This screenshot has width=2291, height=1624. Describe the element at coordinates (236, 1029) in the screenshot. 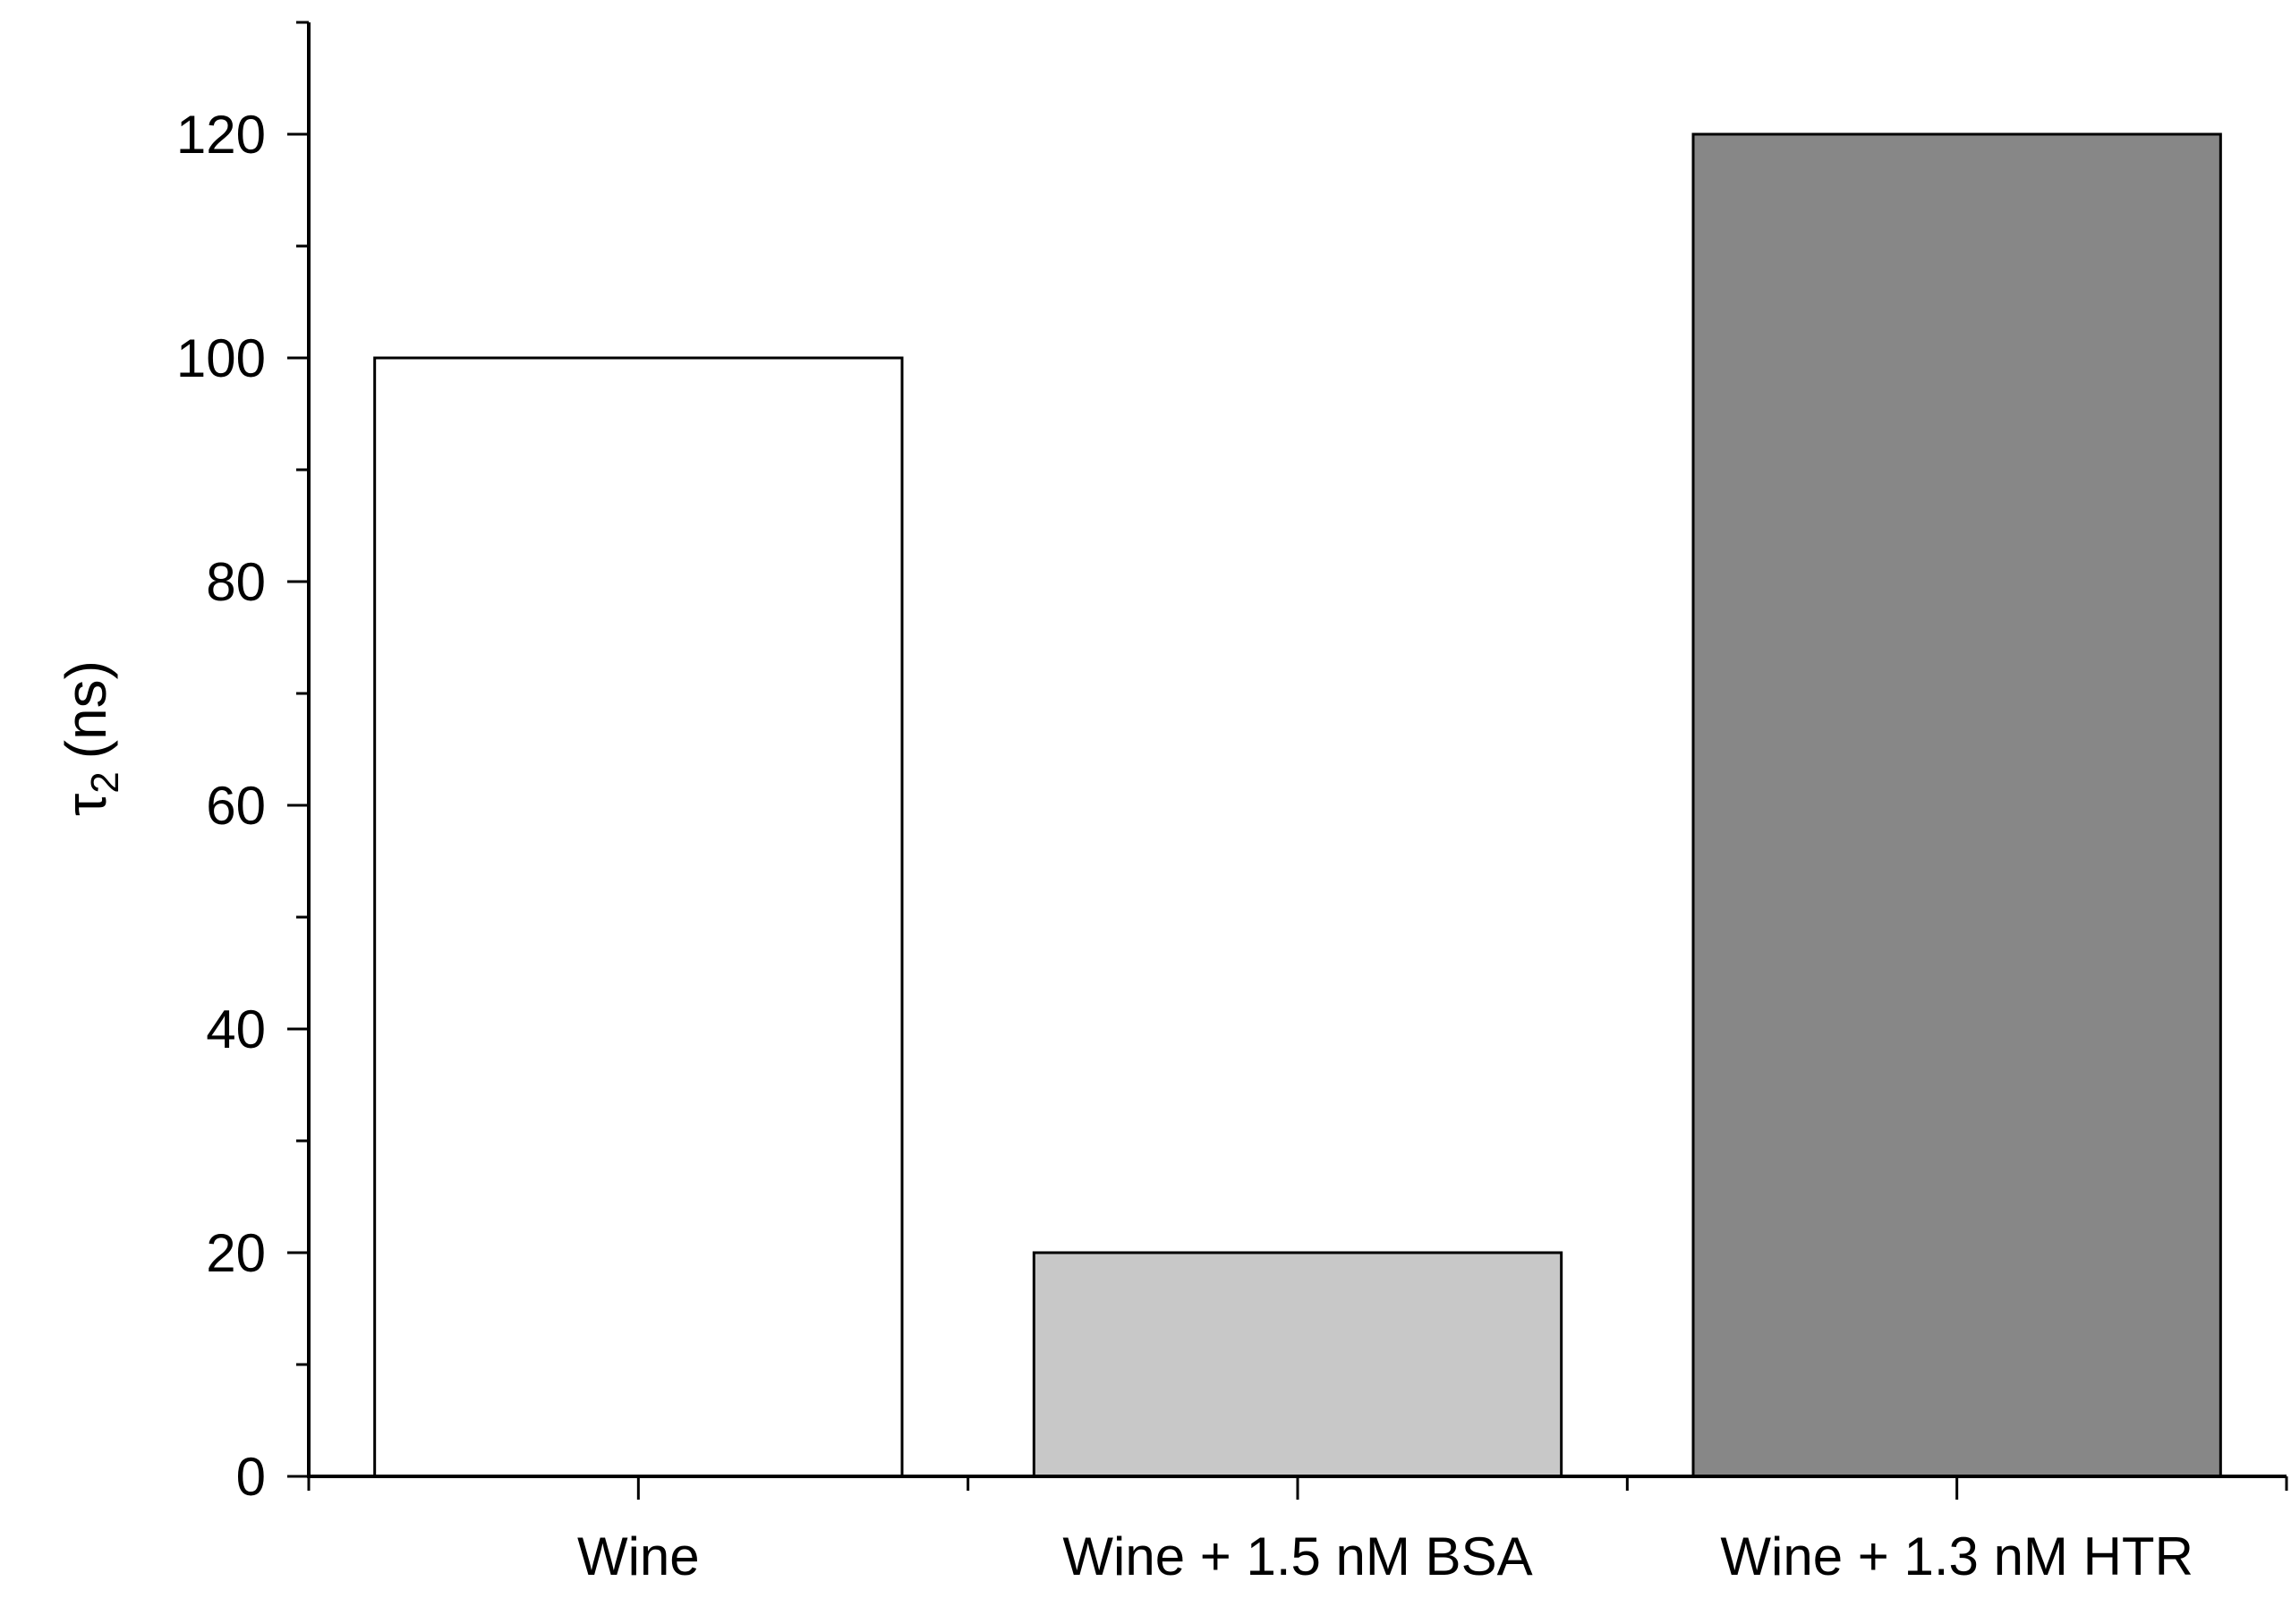

I see `y-tick-label: 40` at that location.